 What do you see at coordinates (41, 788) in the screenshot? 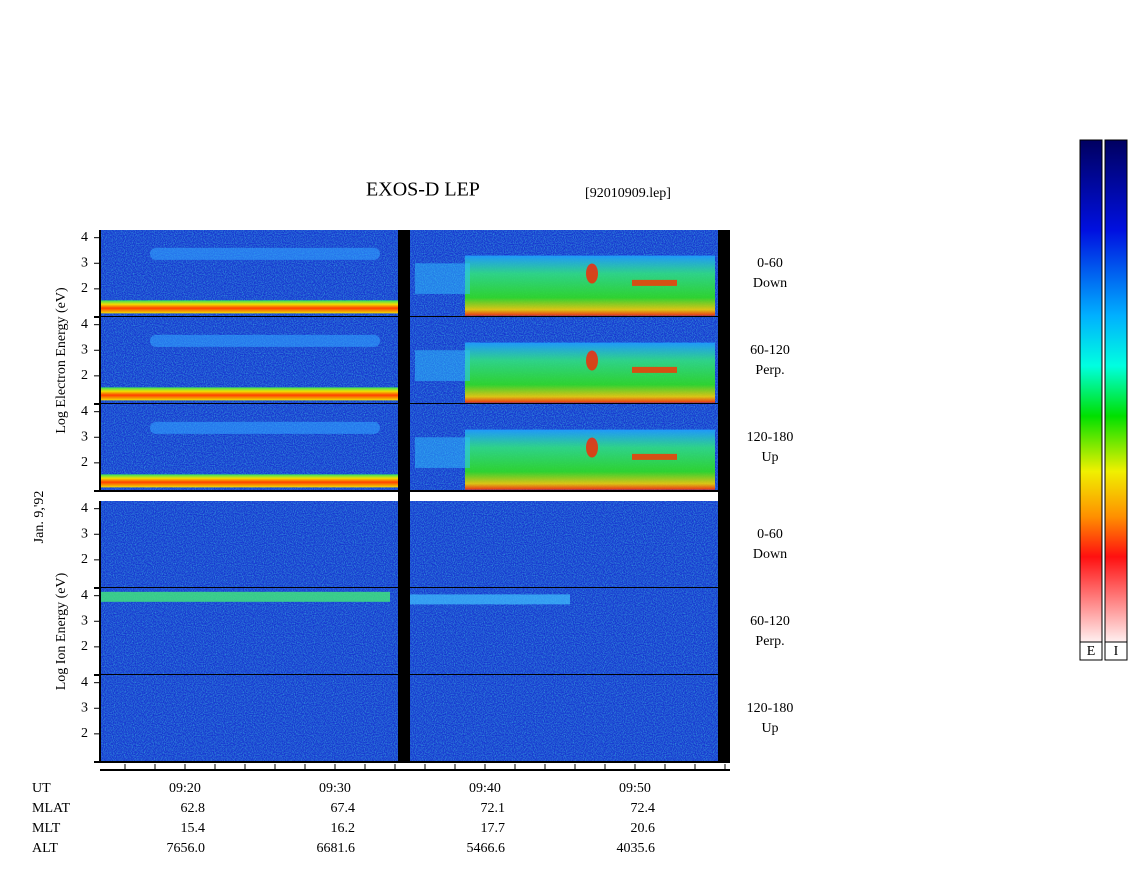
I see `row-label: UT` at bounding box center [41, 788].